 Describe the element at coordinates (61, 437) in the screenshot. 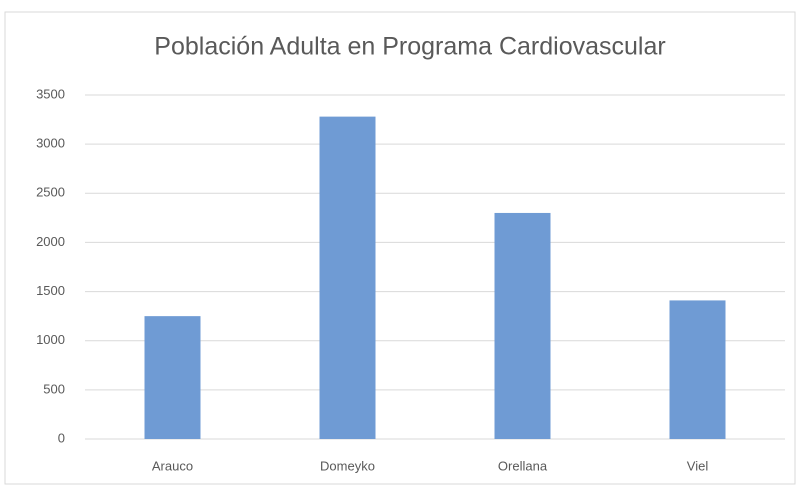

I see `y-tick-label: 0` at that location.